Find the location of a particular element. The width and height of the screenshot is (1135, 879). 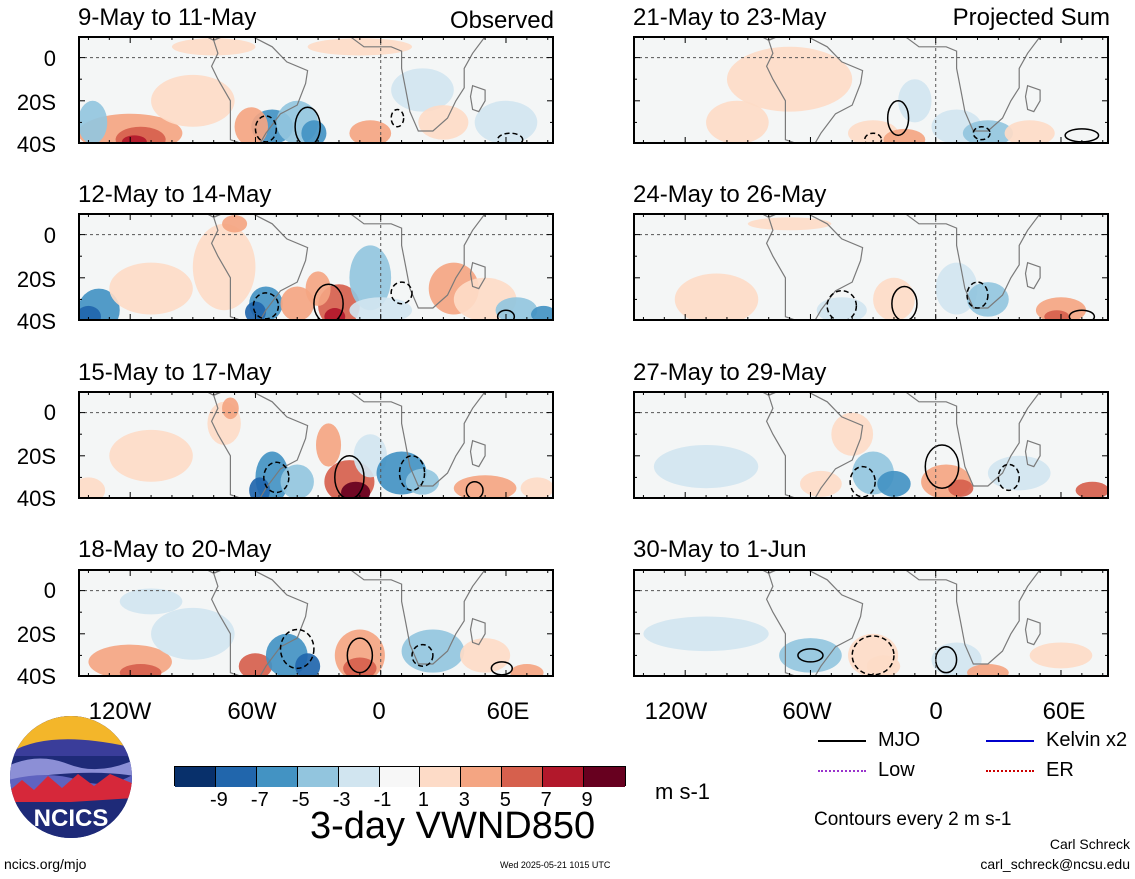

site-link: ncics.org/mjo is located at coordinates (45, 864).